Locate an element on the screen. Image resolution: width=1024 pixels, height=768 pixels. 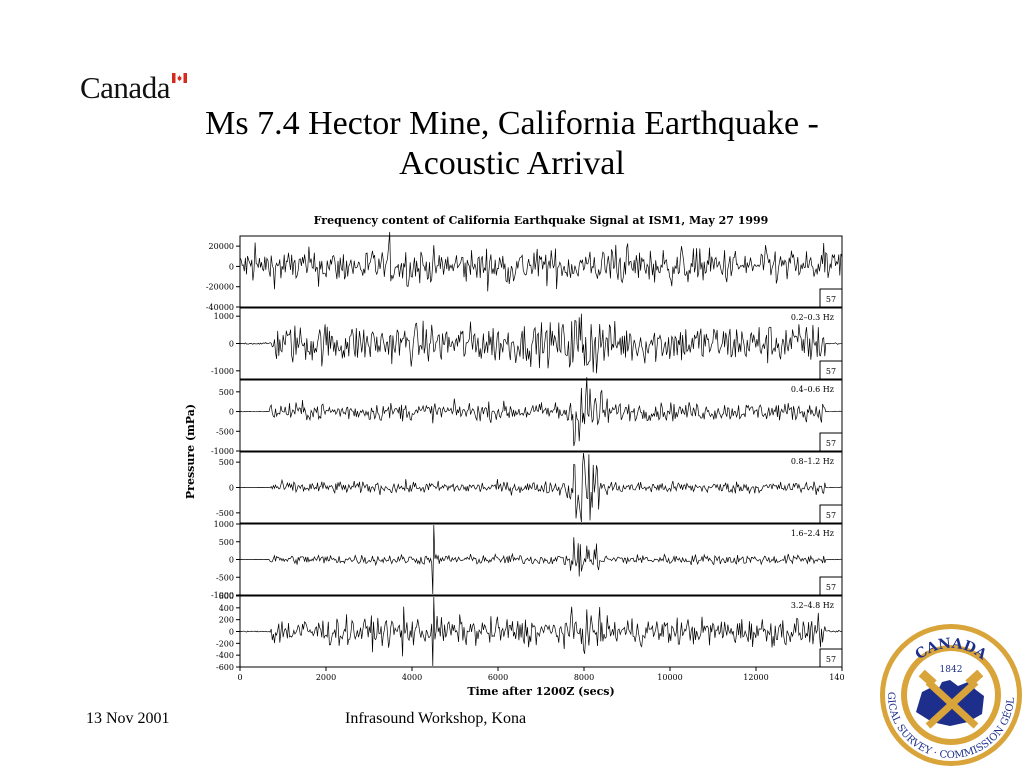
x-tick-label: 8000 is located at coordinates (584, 677).